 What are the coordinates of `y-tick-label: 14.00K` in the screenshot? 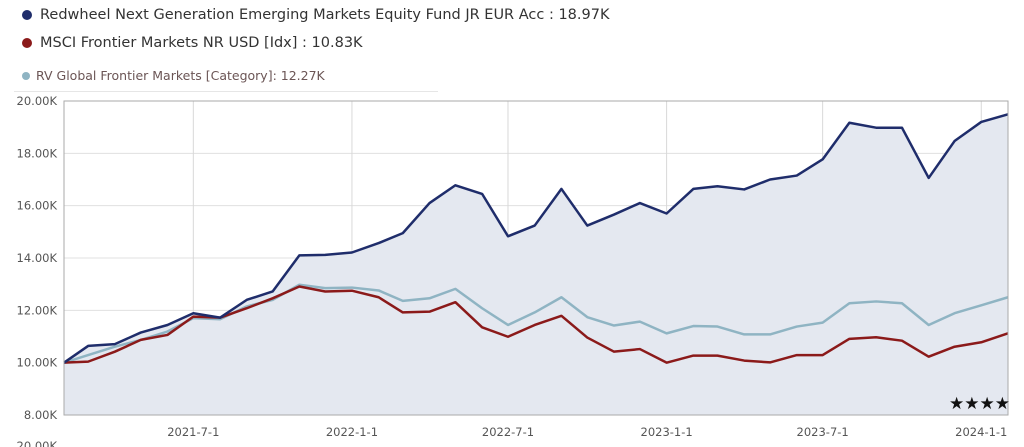 It's located at (37, 258).